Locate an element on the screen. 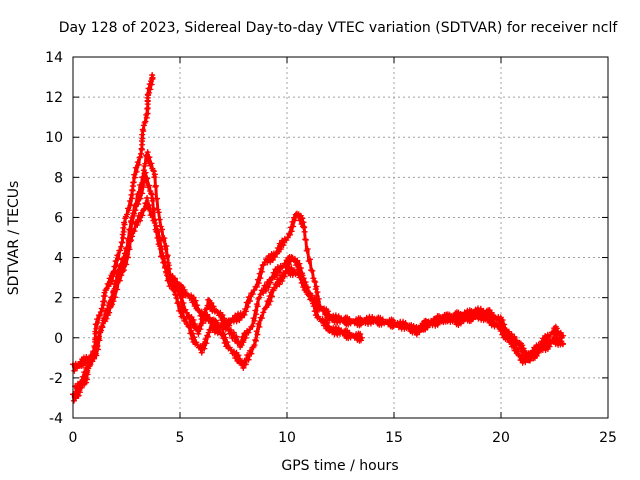 This screenshot has width=640, height=480. y-tick-label: 6 is located at coordinates (58, 218).